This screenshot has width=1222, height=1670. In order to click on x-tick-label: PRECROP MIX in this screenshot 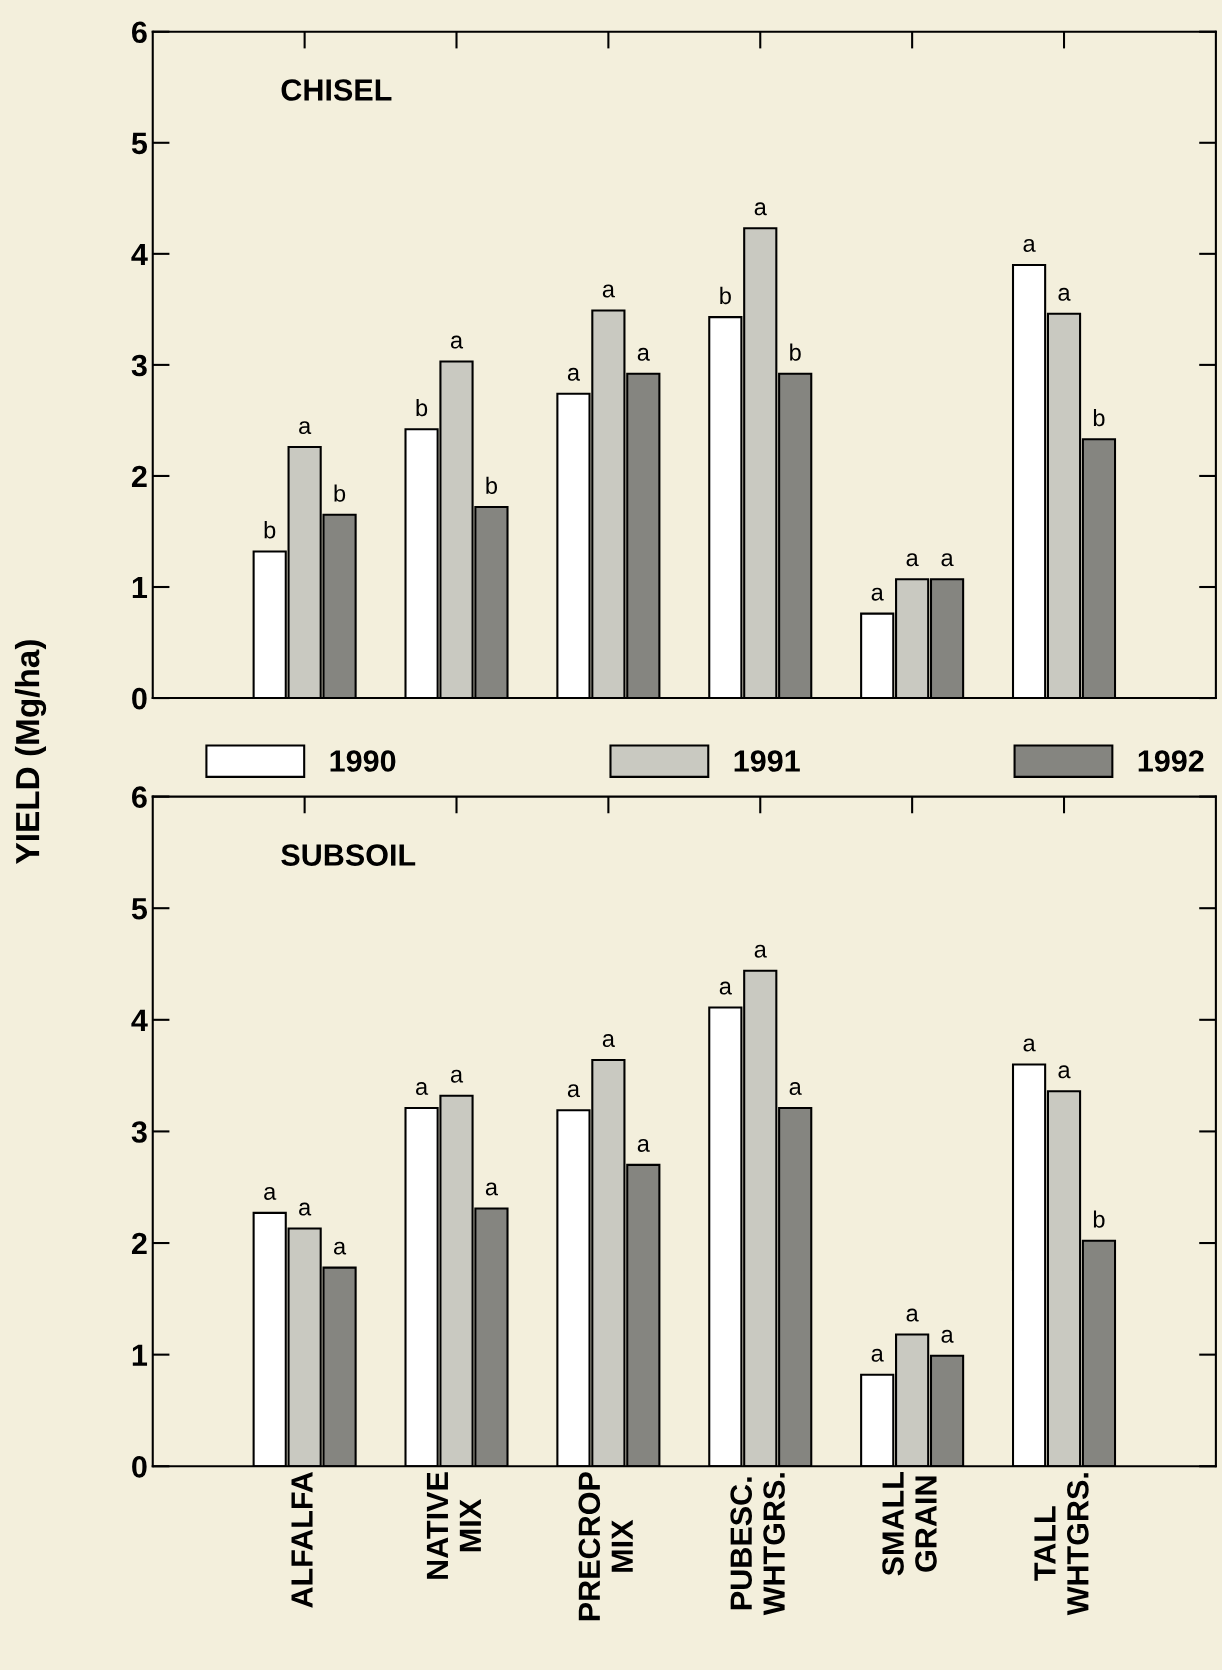, I will do `click(605, 1546)`.